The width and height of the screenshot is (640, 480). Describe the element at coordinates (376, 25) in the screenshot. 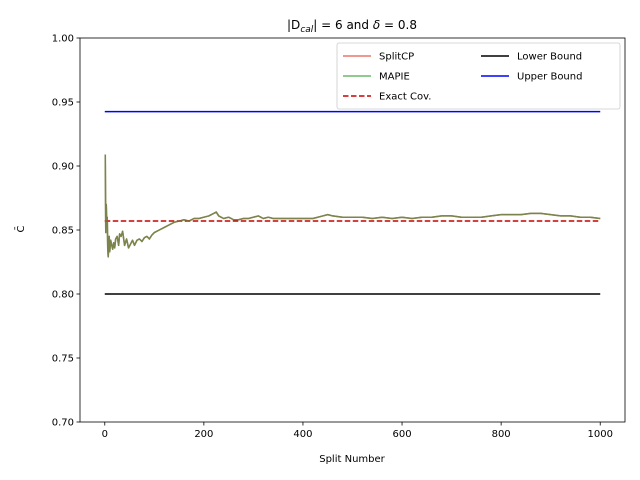

I see `title-delta: δ` at that location.